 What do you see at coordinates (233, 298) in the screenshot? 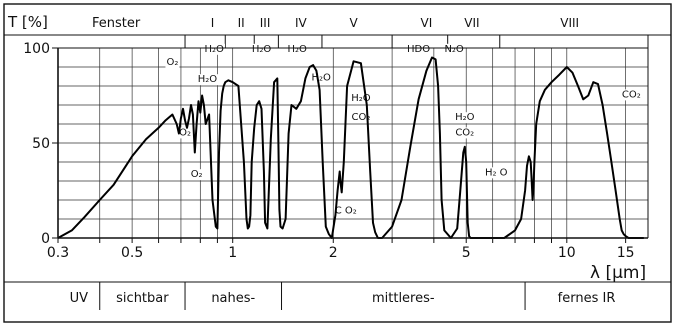
I see `region-label: nahes-` at bounding box center [233, 298].